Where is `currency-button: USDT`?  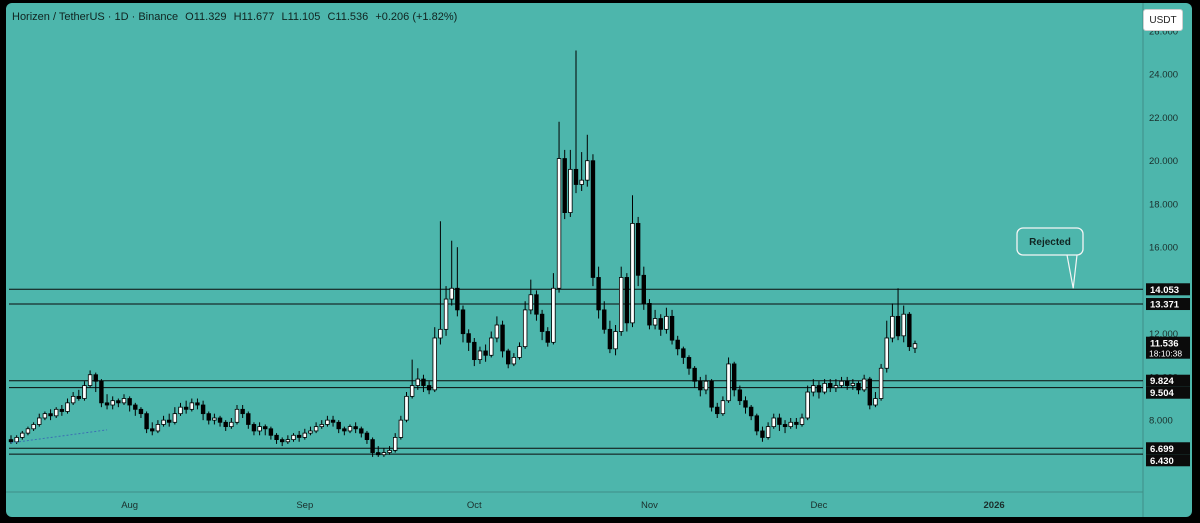
currency-button: USDT is located at coordinates (1163, 20).